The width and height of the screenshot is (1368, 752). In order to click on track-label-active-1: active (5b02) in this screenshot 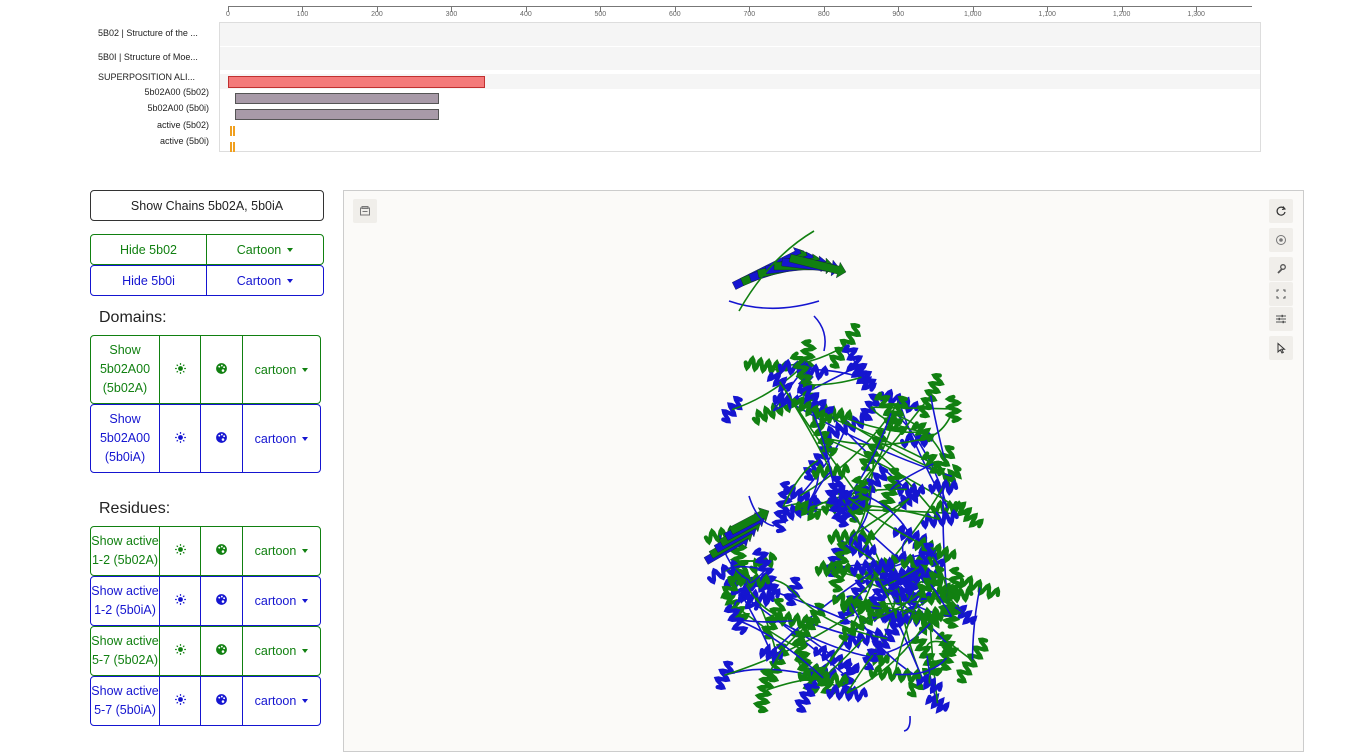, I will do `click(182, 125)`.